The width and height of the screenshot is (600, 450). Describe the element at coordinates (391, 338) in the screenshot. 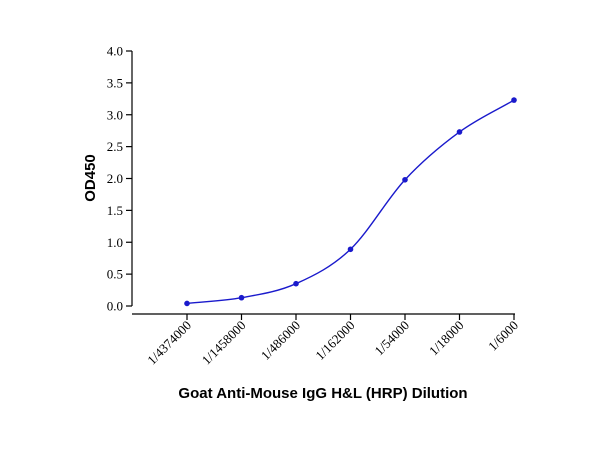

I see `x-tick-label: 1/54000` at that location.